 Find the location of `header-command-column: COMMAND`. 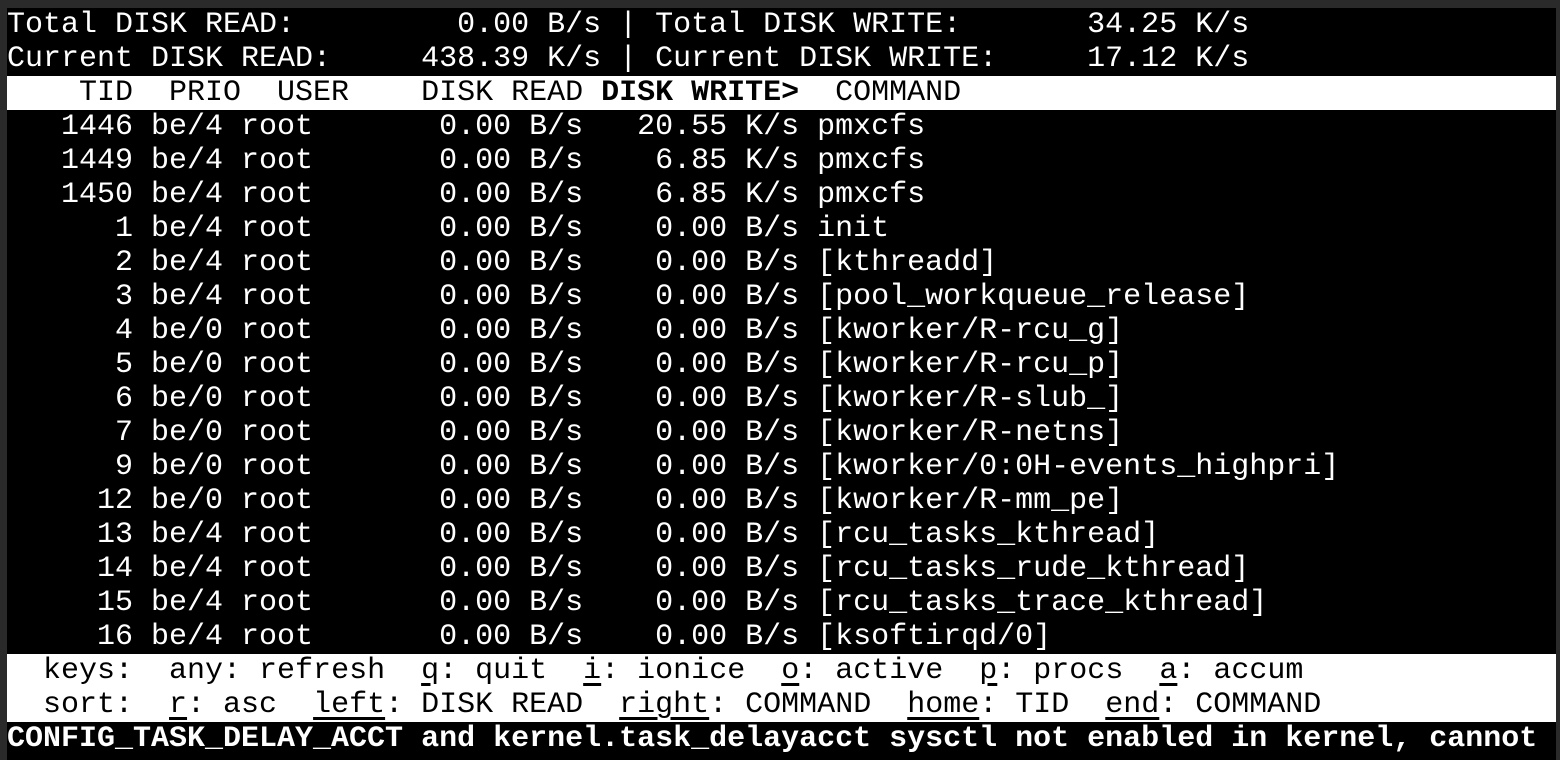

header-command-column: COMMAND is located at coordinates (880, 93).